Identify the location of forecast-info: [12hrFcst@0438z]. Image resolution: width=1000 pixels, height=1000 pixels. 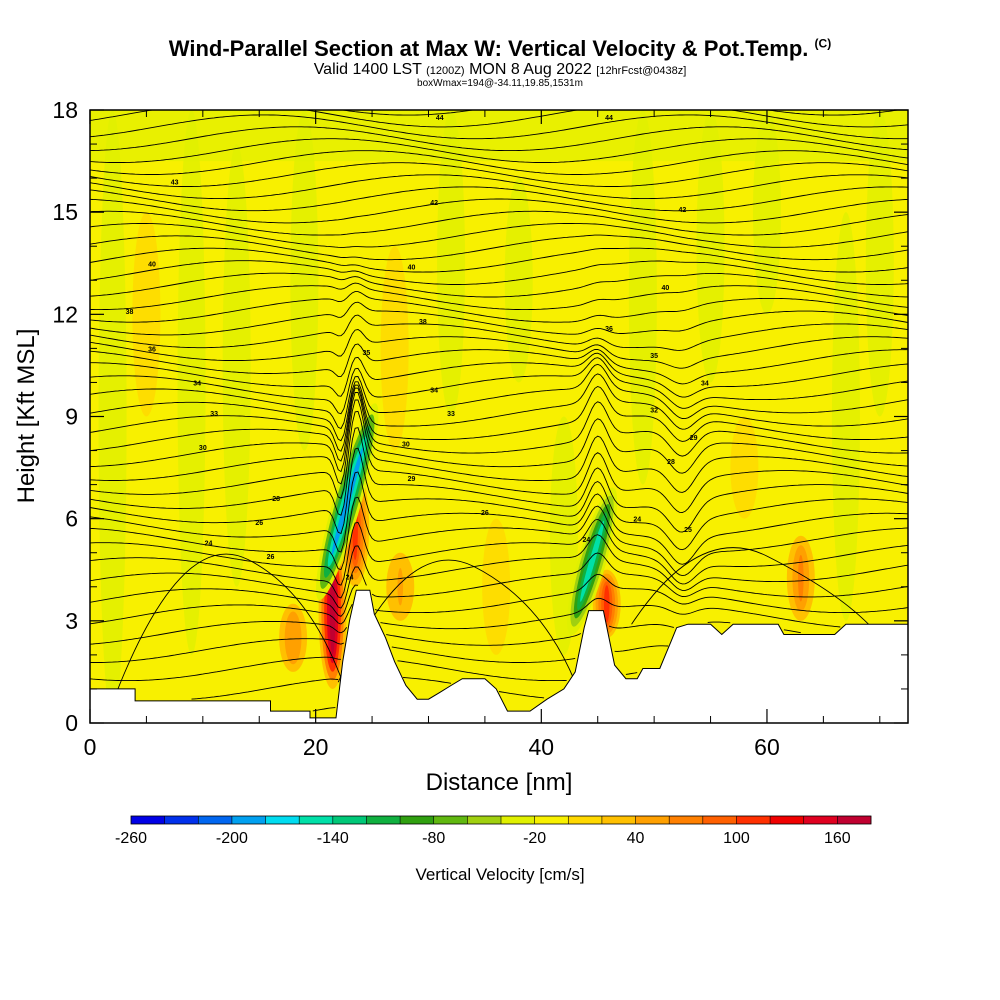
(641, 71).